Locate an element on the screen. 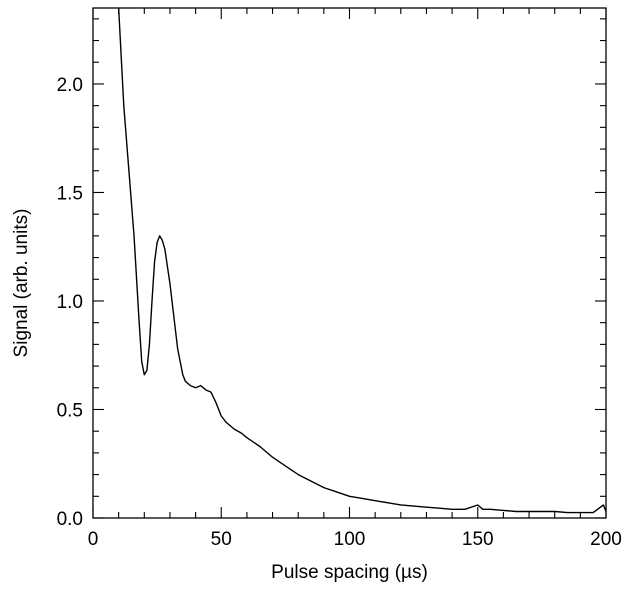  y-tick-label: 1.0 is located at coordinates (70, 302).